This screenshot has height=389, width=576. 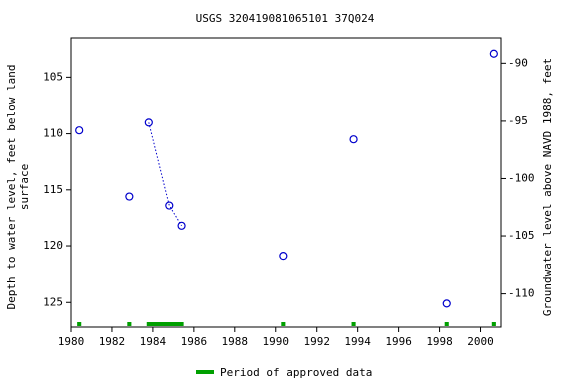 What do you see at coordinates (11, 186) in the screenshot?
I see `y-axis-label: Depth to water level, feet below land` at bounding box center [11, 186].